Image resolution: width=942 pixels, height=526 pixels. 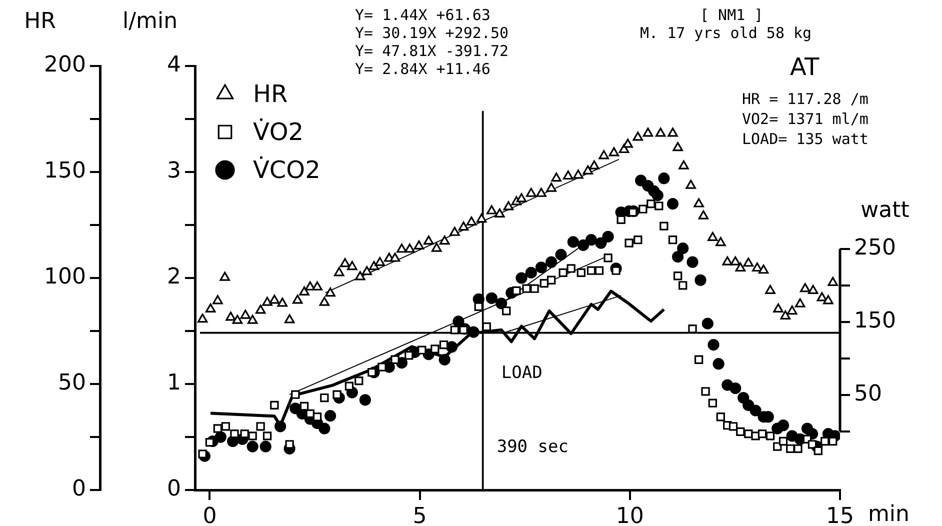 I want to click on y2-tick-label: 4, so click(x=174, y=65).